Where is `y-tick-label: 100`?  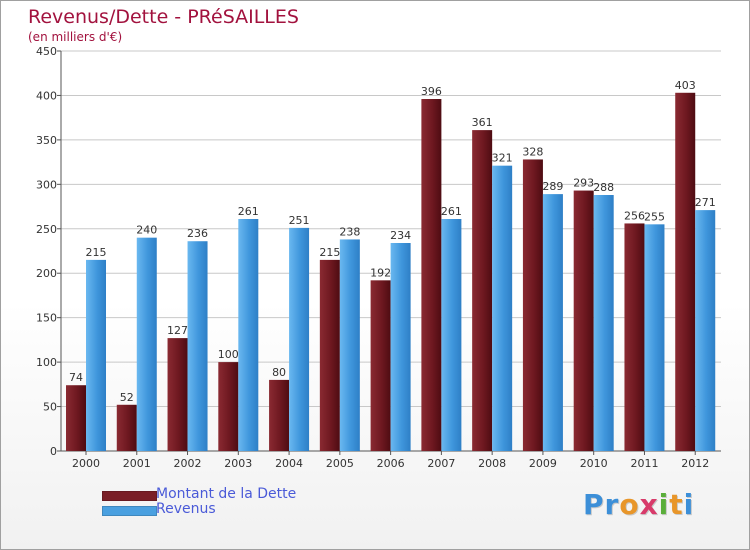
y-tick-label: 100 is located at coordinates (46, 362).